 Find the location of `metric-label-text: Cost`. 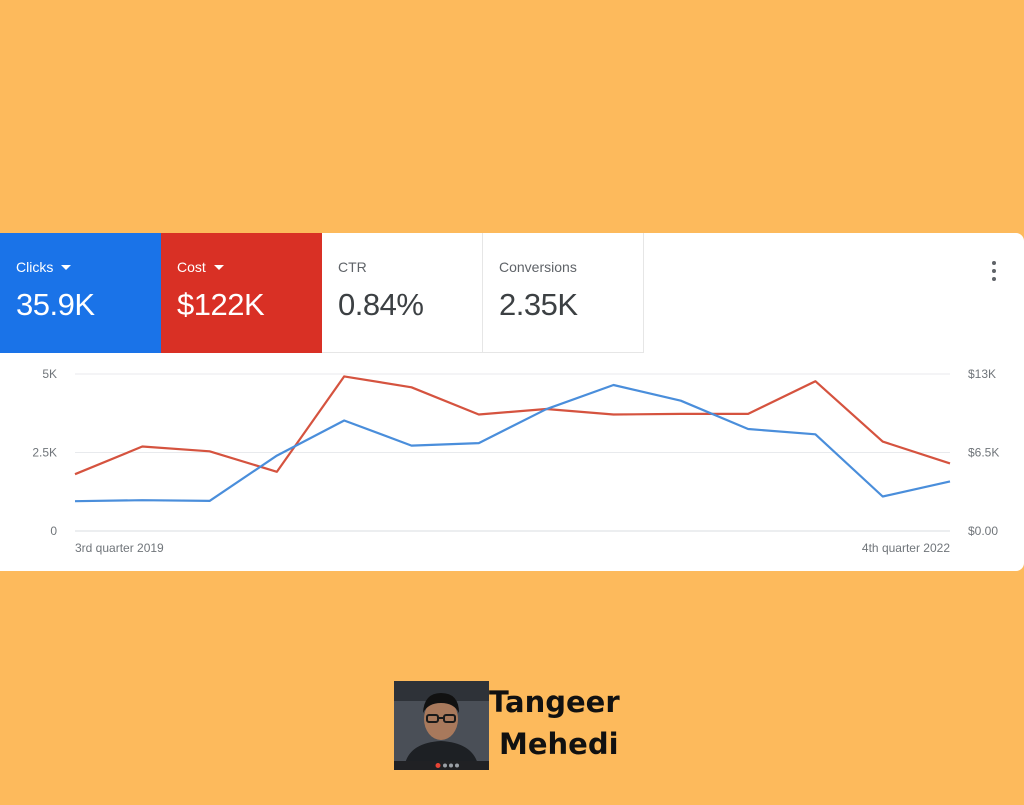

metric-label-text: Cost is located at coordinates (191, 267).